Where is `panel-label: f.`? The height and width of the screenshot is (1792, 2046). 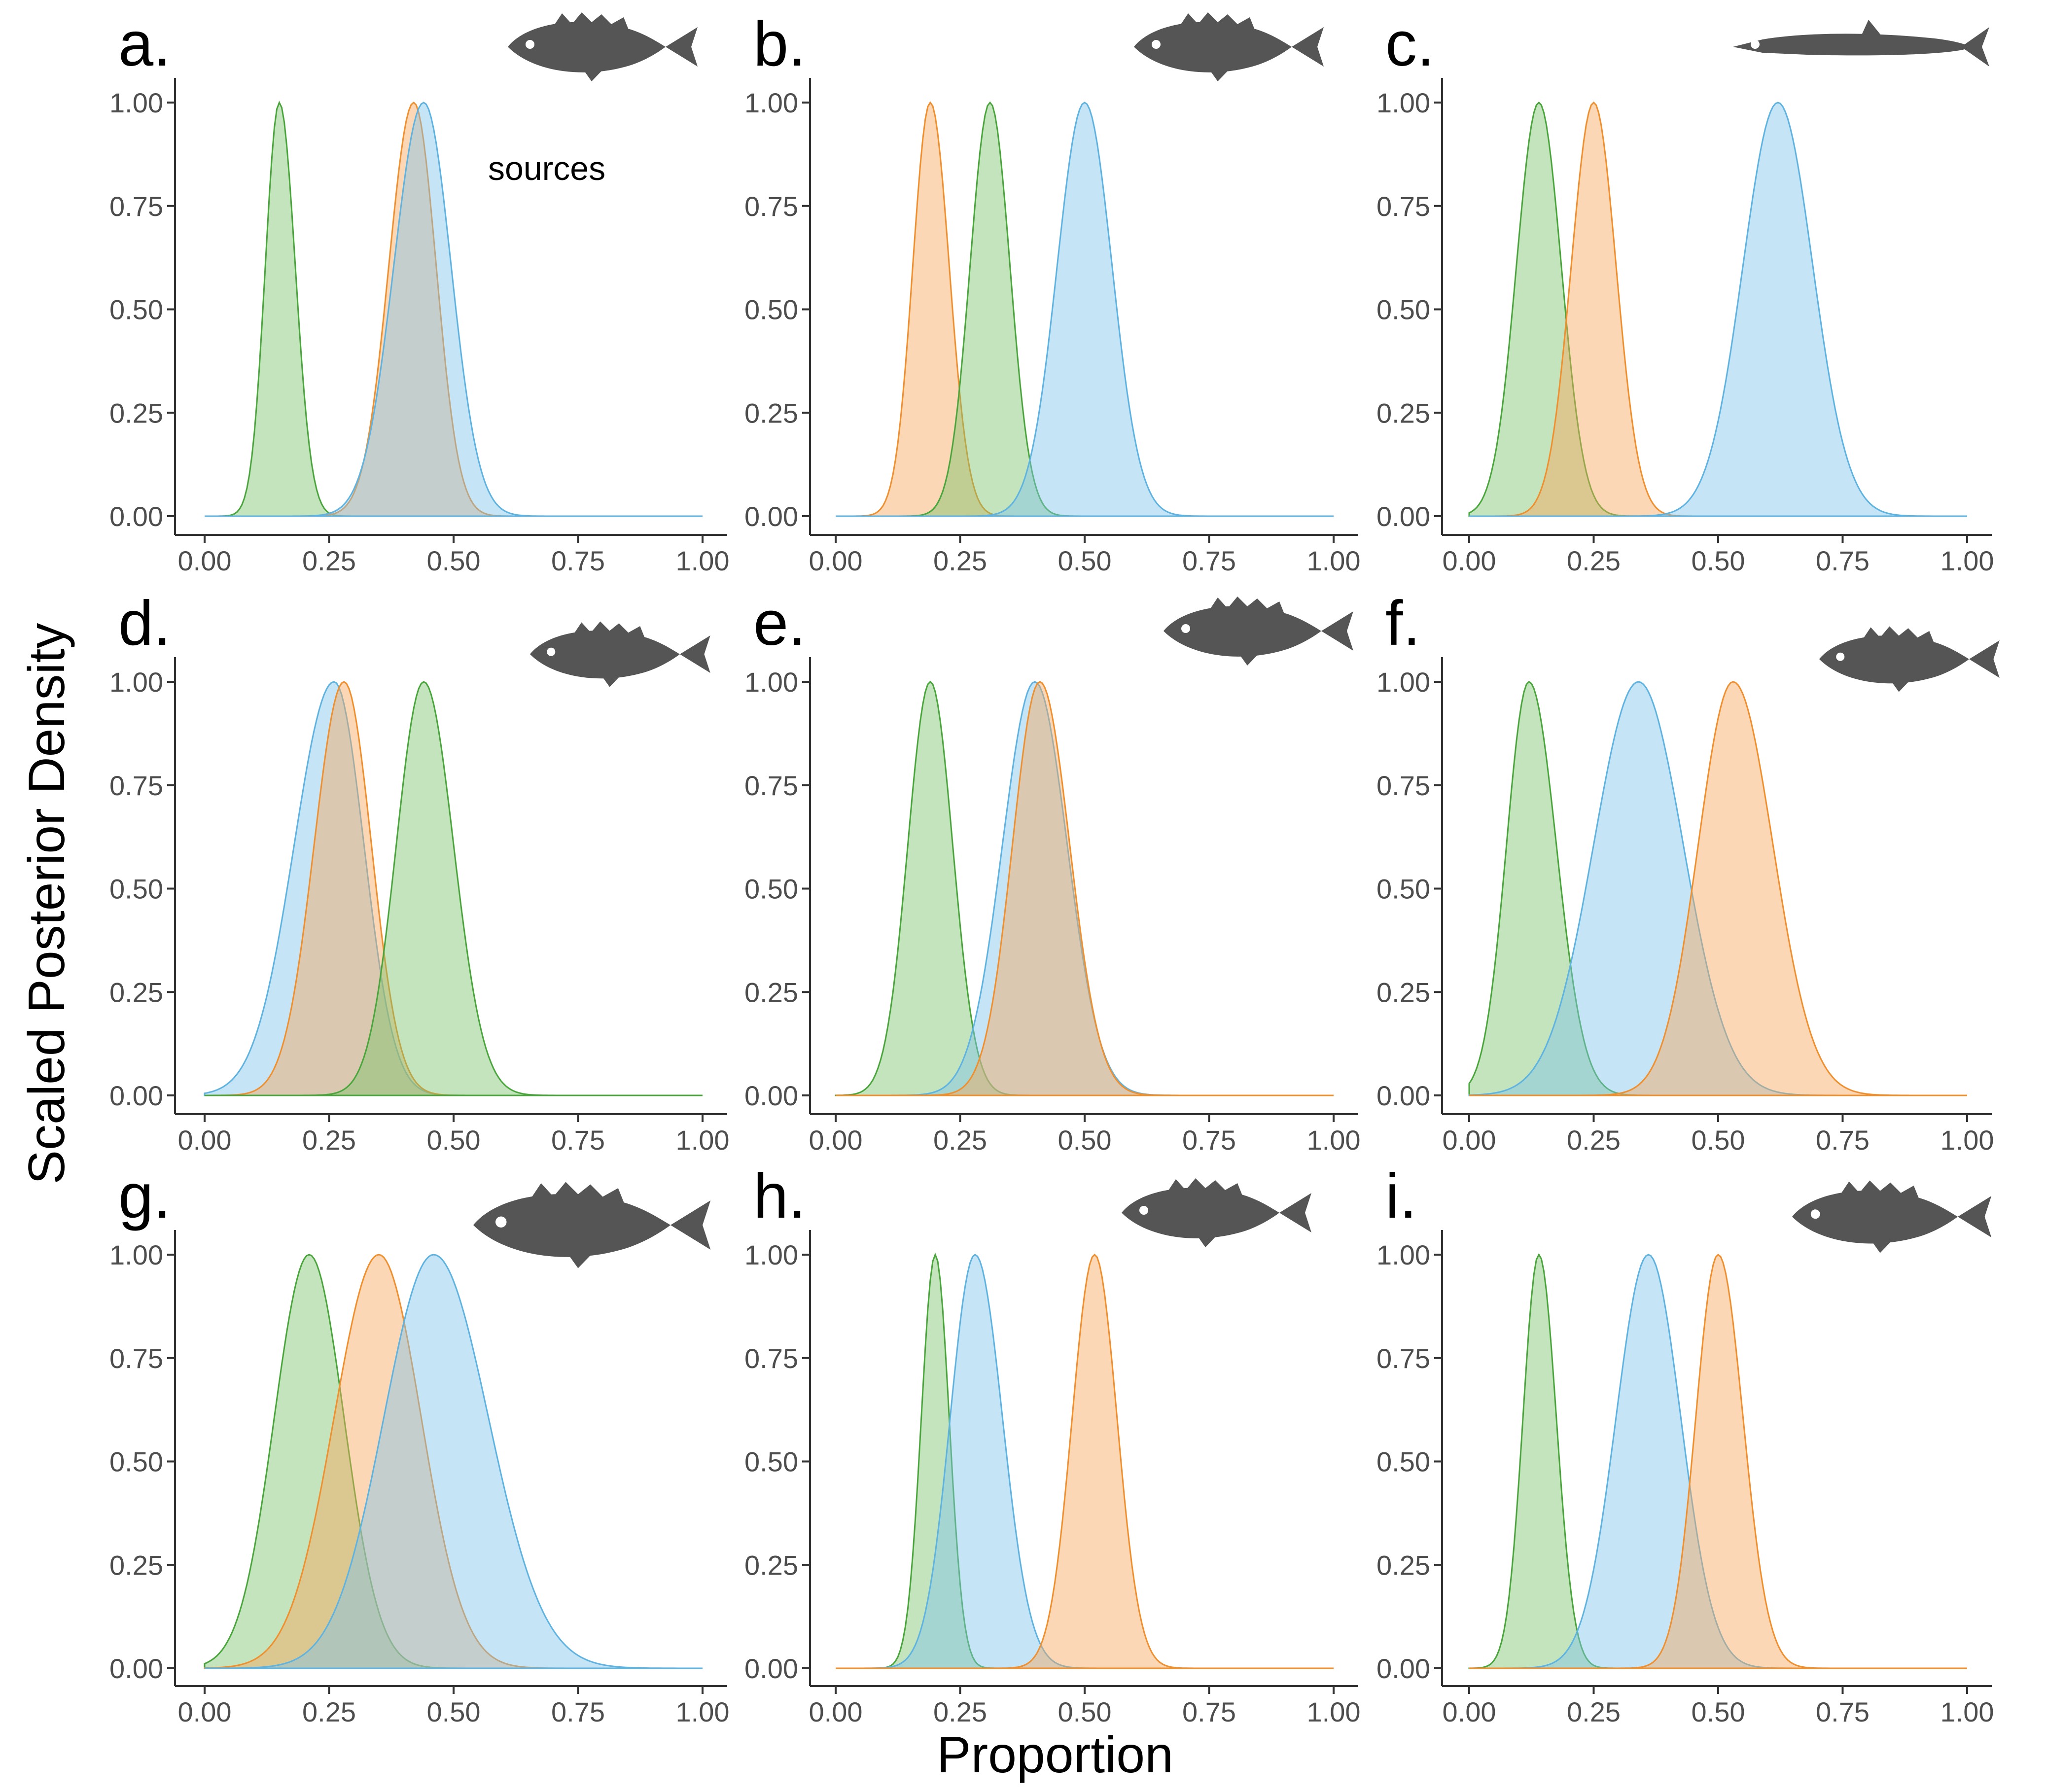
panel-label: f. is located at coordinates (1402, 623).